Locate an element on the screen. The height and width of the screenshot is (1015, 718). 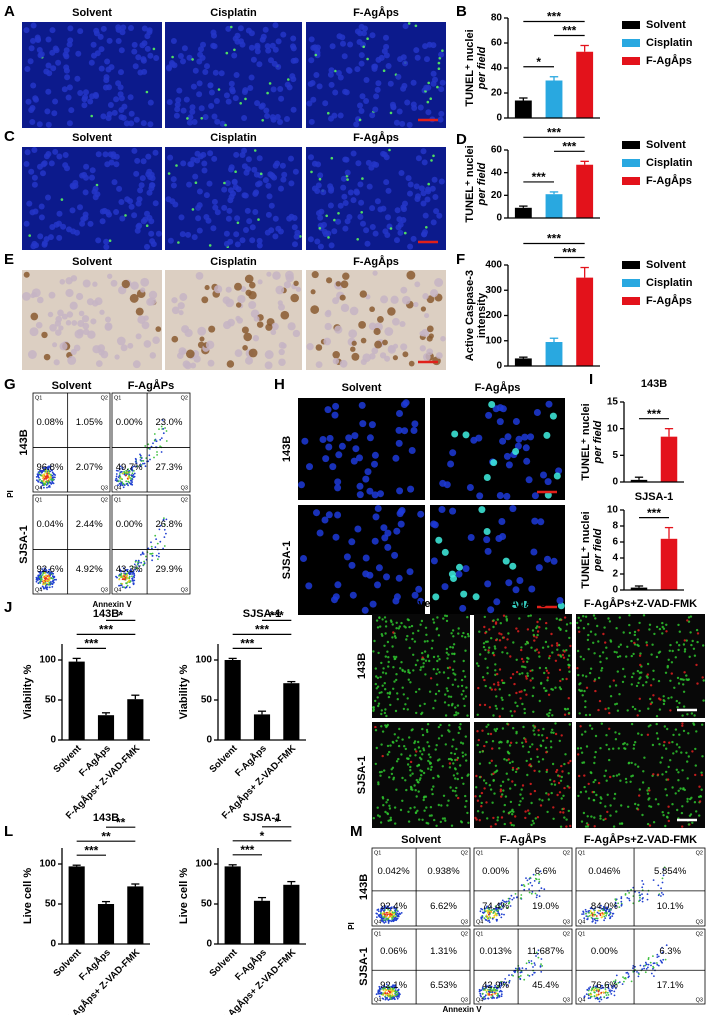
panel-letter: E is located at coordinates (9, 259).